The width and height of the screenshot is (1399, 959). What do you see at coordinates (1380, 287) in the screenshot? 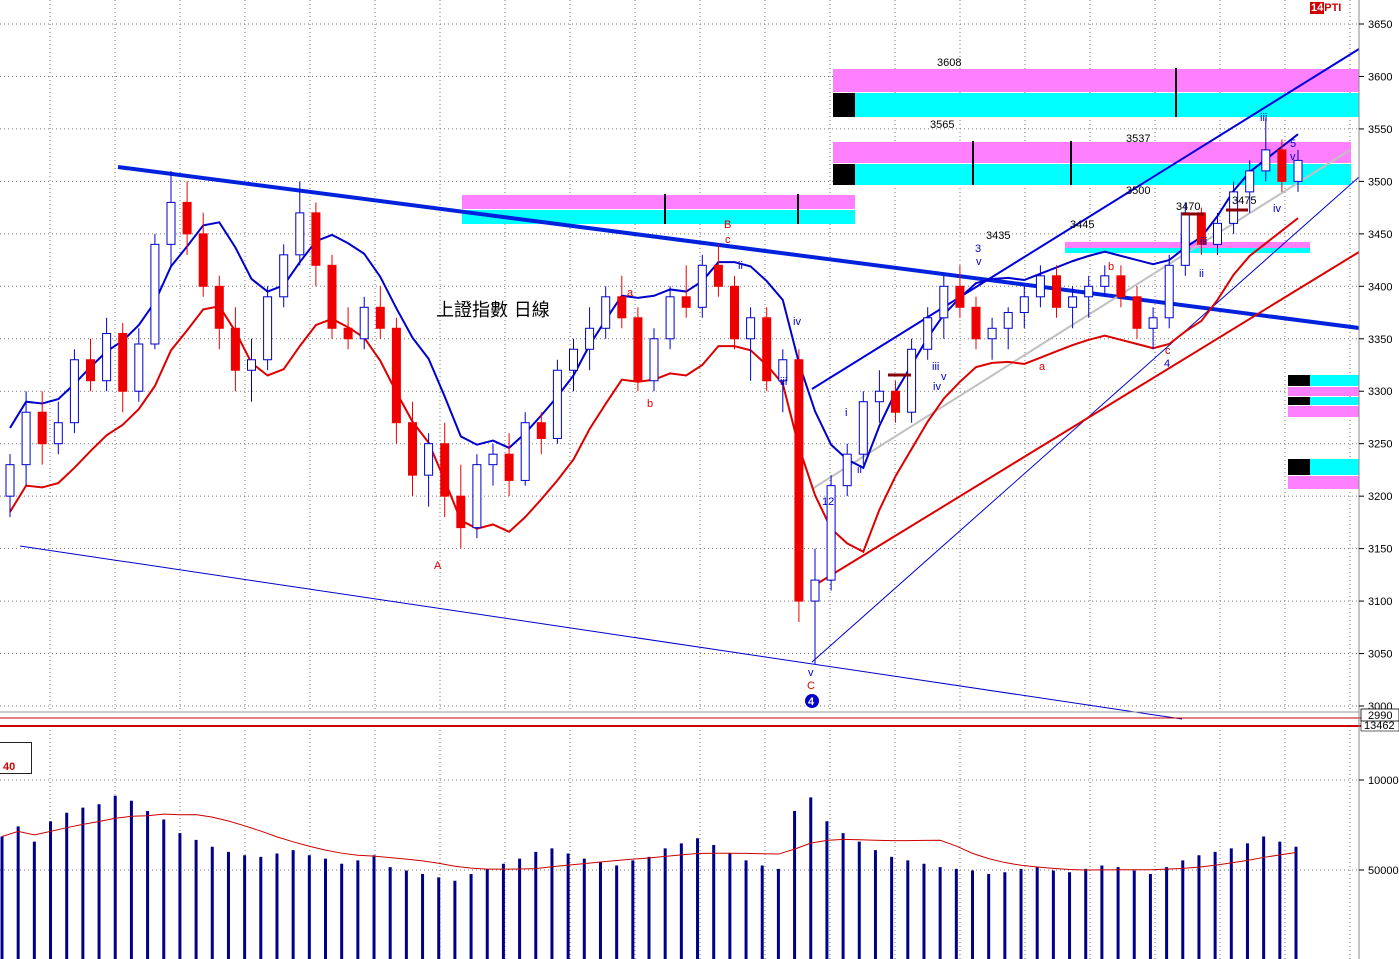
I see `price-tick-label: 3400` at bounding box center [1380, 287].